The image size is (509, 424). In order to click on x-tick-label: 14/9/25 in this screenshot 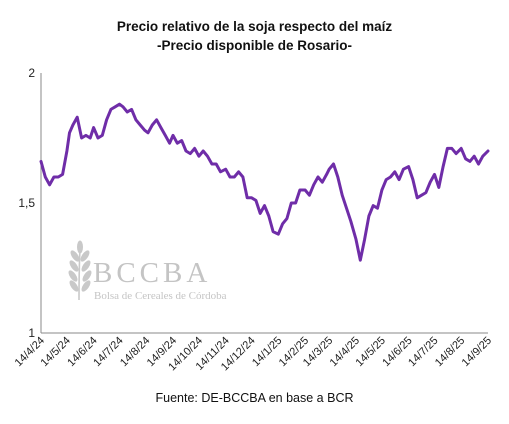, I will do `click(477, 352)`.